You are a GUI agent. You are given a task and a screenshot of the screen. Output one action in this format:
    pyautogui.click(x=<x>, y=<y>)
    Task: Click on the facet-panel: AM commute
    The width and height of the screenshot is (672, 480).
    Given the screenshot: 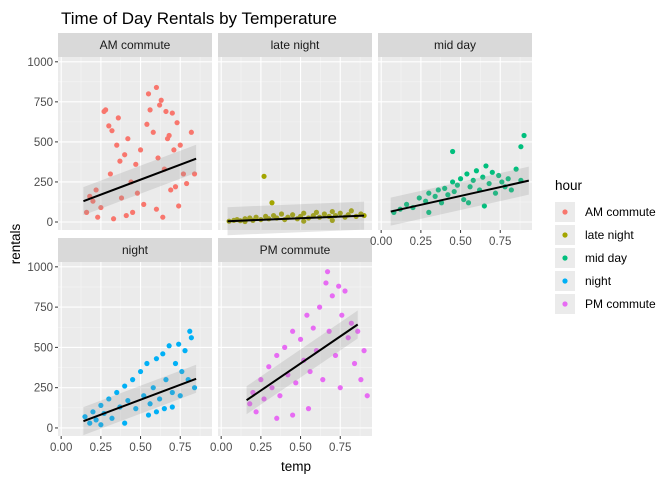 What is the action you would take?
    pyautogui.click(x=135, y=131)
    